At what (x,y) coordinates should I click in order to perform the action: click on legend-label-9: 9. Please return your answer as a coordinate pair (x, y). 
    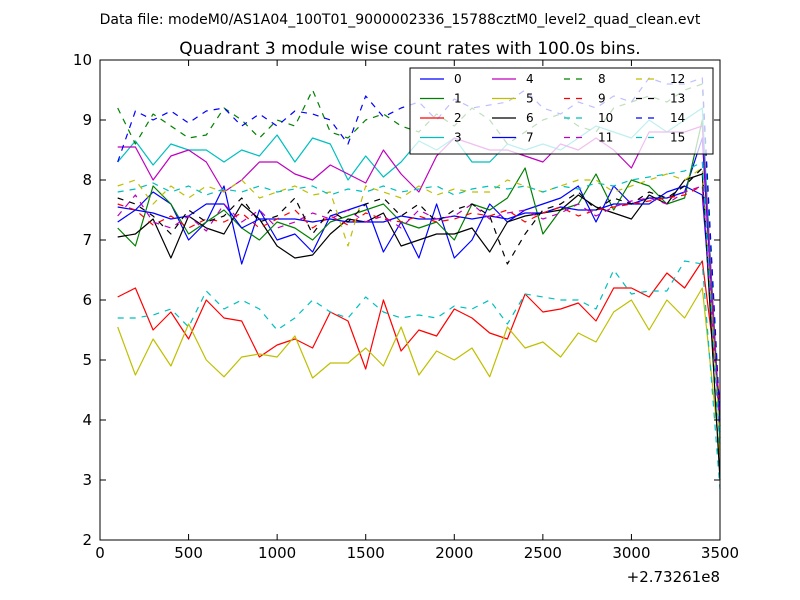
    Looking at the image, I should click on (602, 99).